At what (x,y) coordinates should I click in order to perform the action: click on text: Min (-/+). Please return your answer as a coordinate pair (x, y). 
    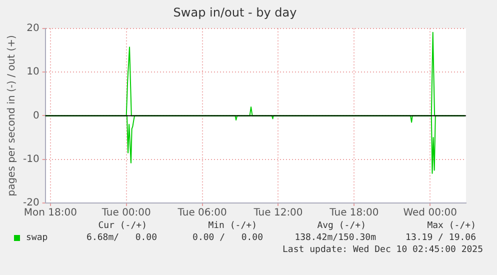
    Looking at the image, I should click on (232, 226).